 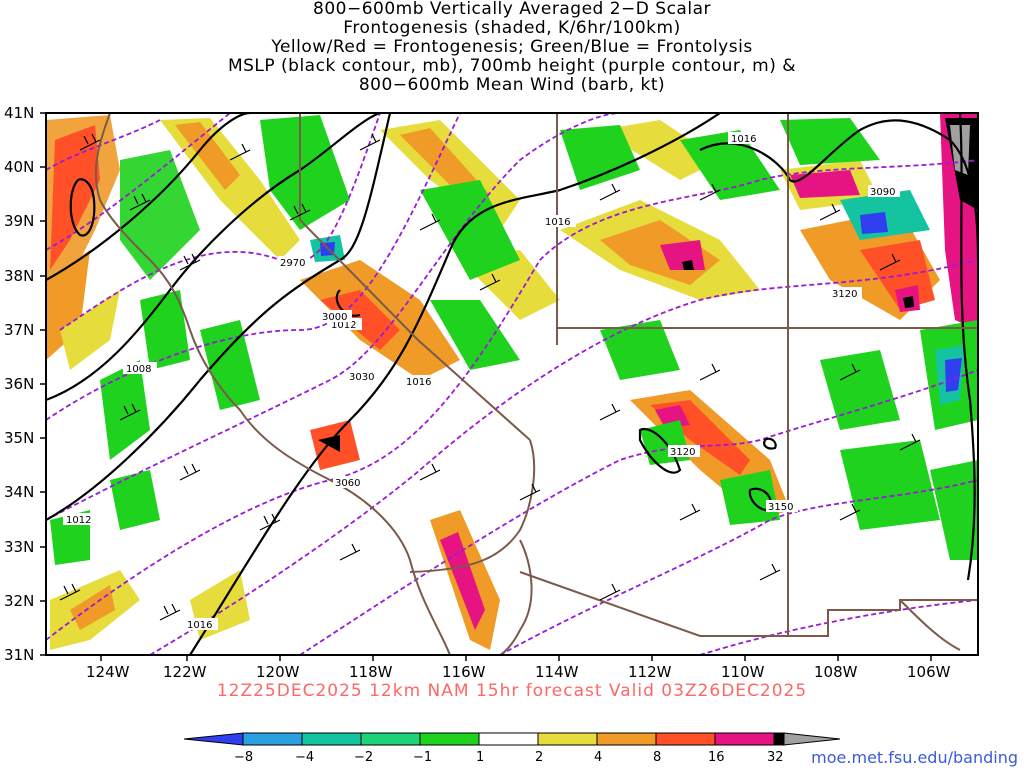 I want to click on colorbar-label: 2, so click(x=539, y=757).